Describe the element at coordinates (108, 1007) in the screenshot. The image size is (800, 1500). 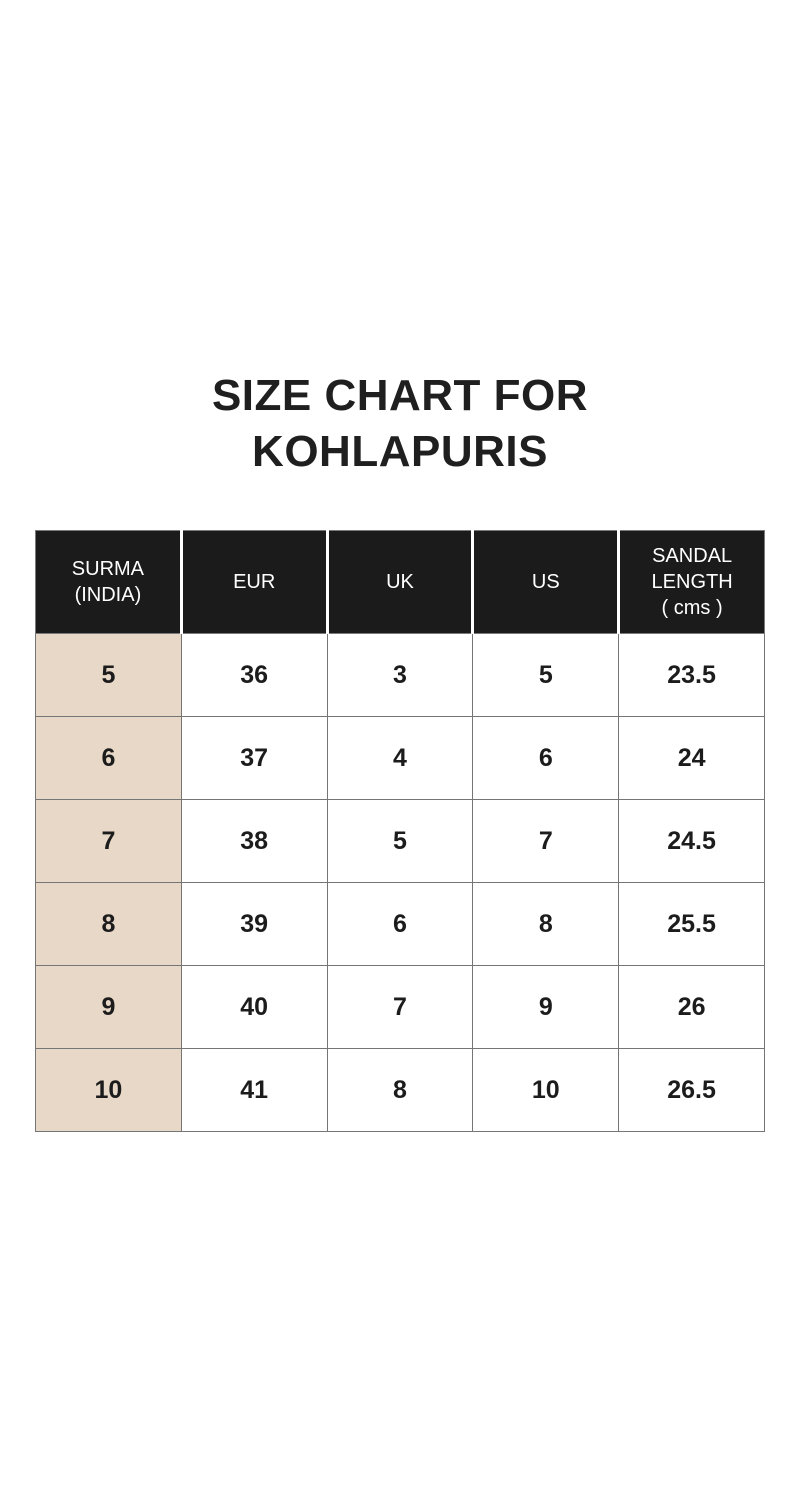
I see `cell-surma: 9` at that location.